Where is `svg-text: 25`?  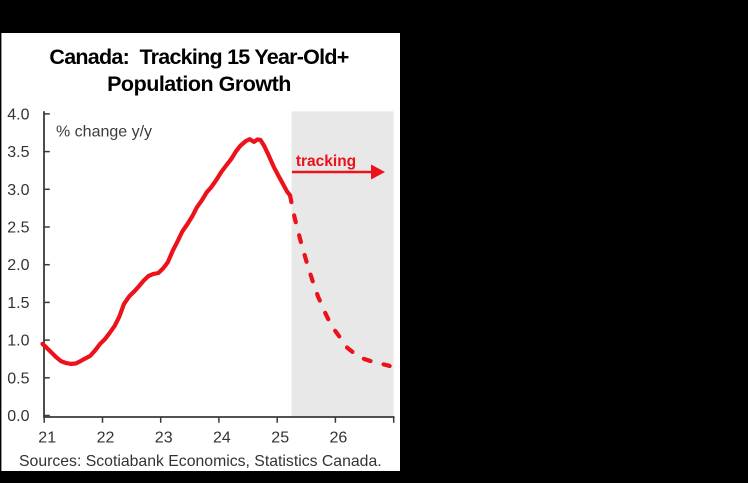 svg-text: 25 is located at coordinates (280, 438).